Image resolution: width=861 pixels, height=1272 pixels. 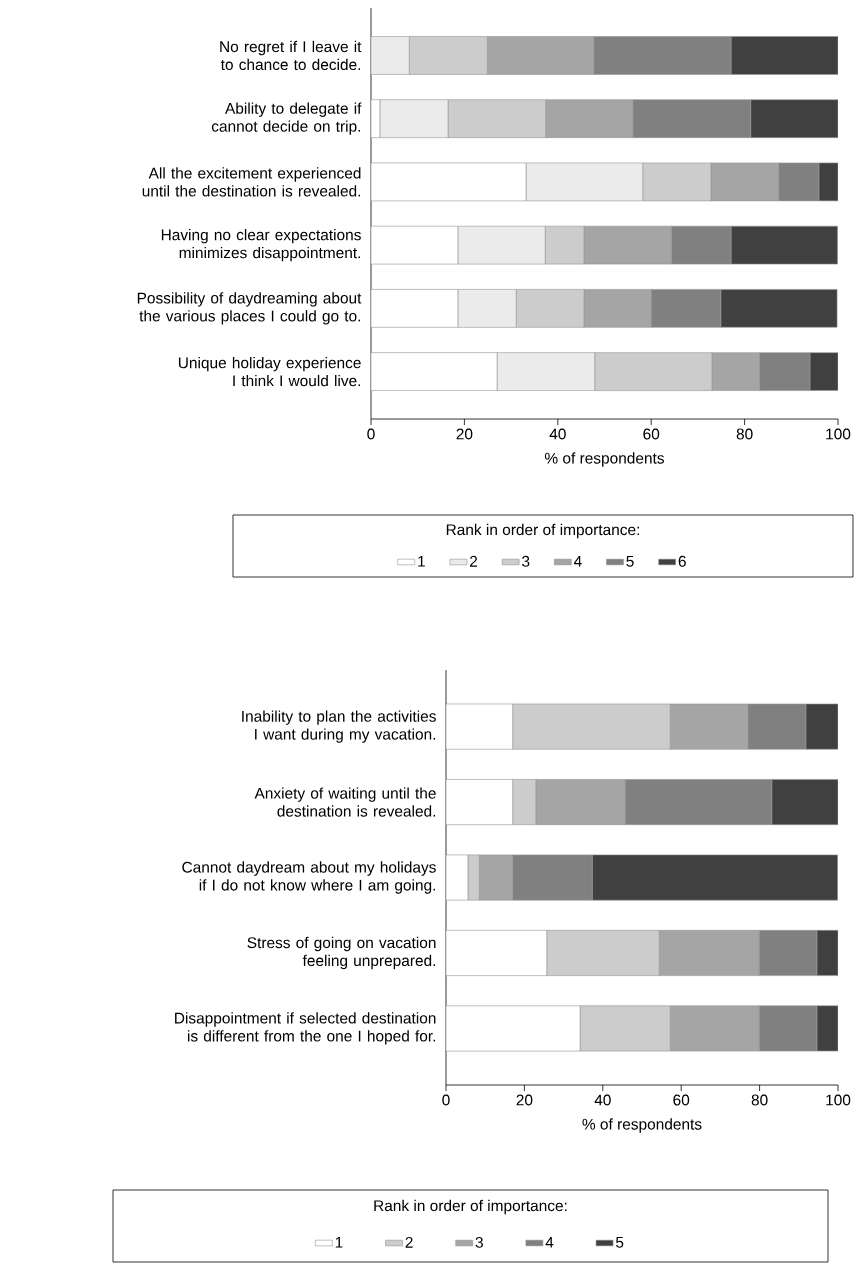 What do you see at coordinates (286, 118) in the screenshot?
I see `y-tick-label: Ability to delegate if cannot decide on trip.` at bounding box center [286, 118].